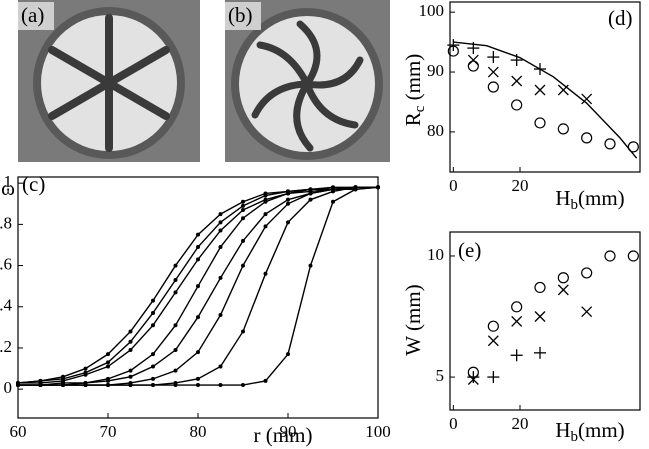  Describe the element at coordinates (198, 431) in the screenshot. I see `x-tick-label: 80` at that location.